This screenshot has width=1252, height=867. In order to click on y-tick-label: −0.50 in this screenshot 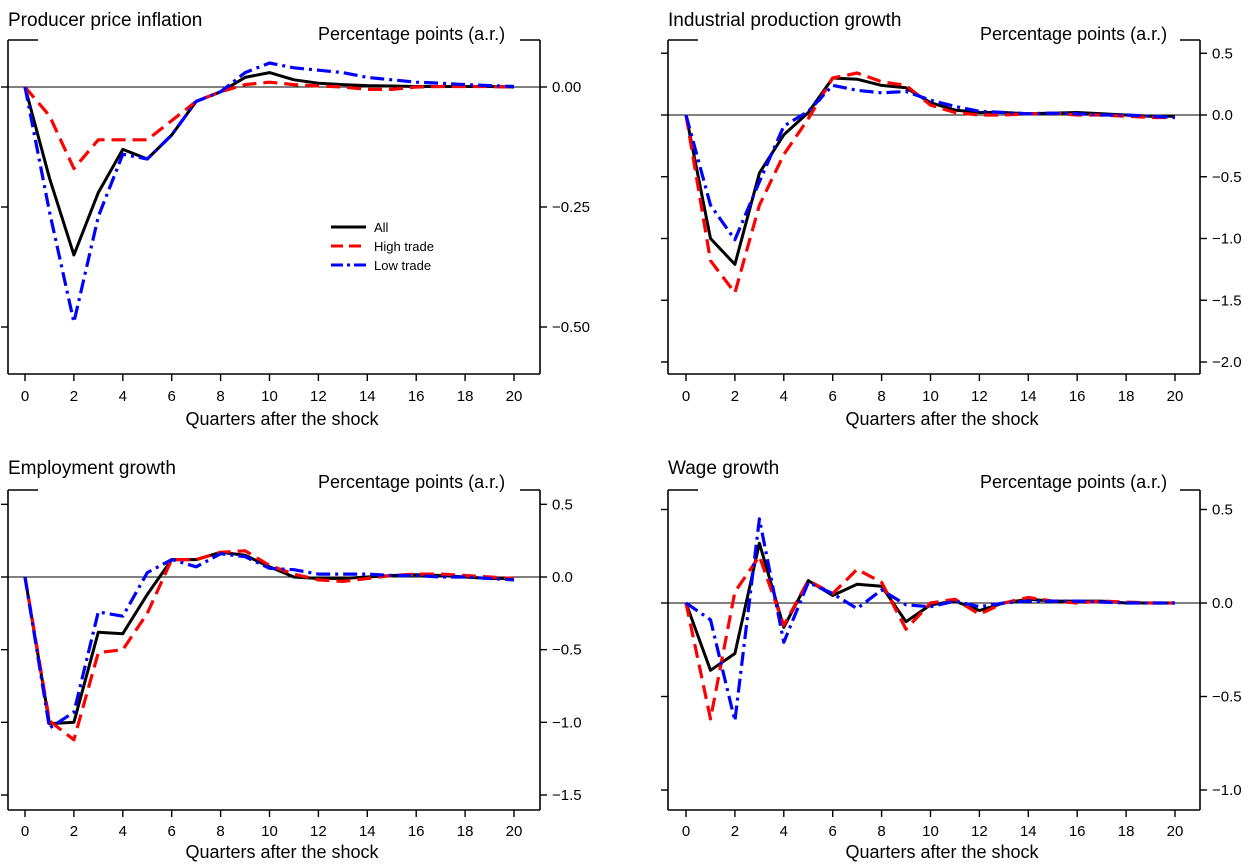, I will do `click(571, 327)`.